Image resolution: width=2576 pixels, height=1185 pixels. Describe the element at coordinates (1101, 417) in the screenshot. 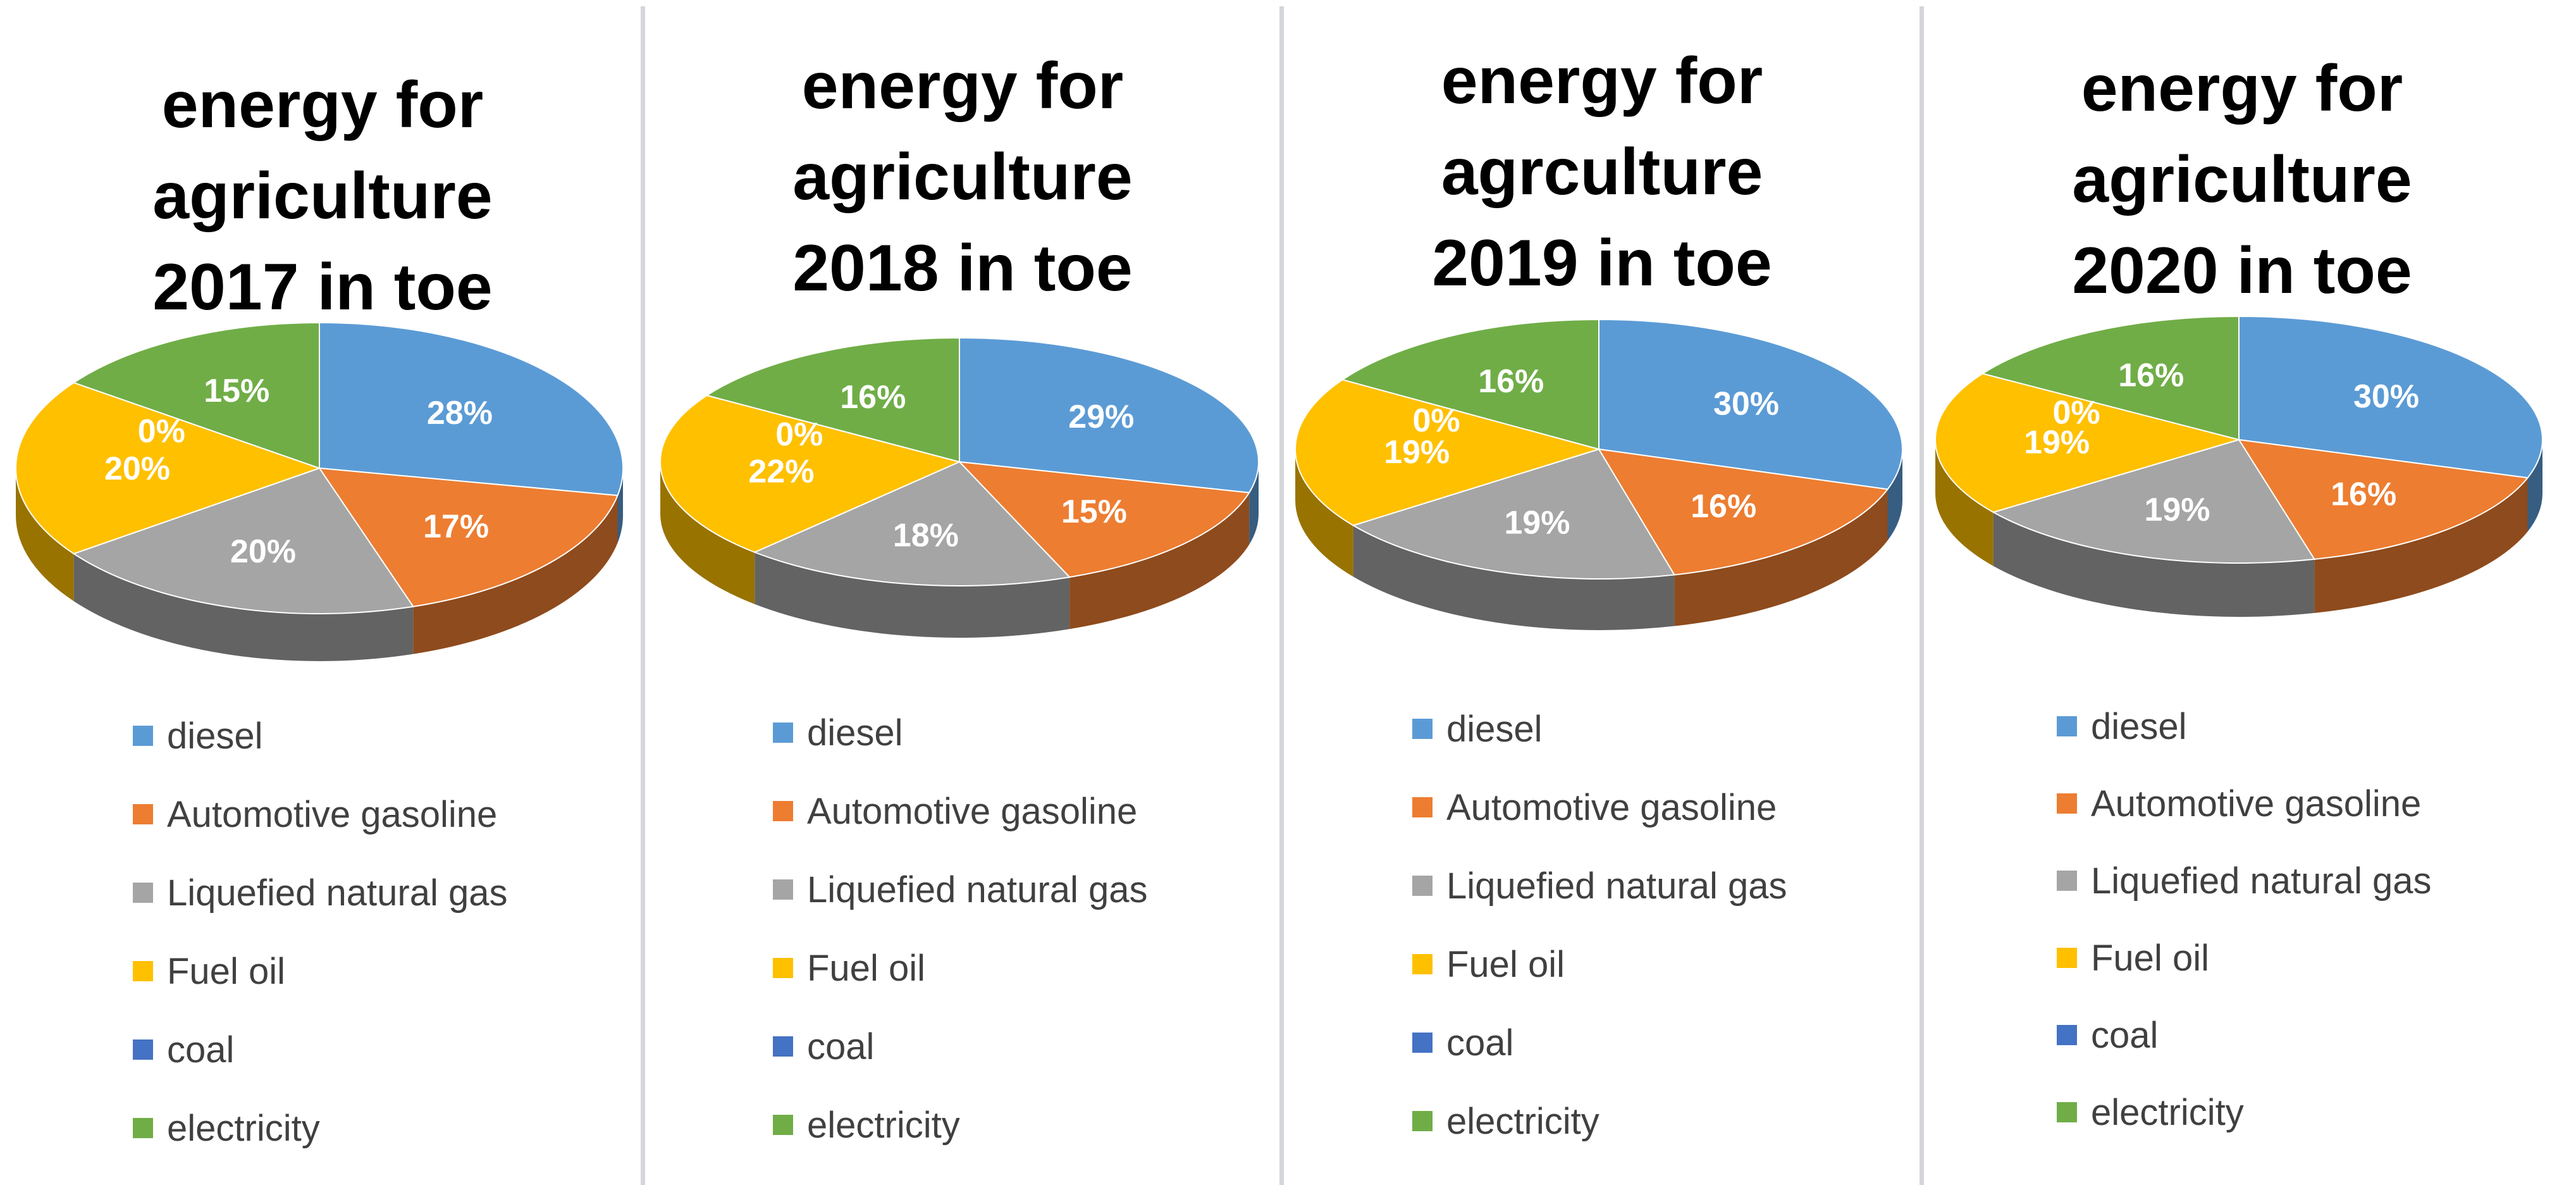

I see `data-label-diesel: 29%` at that location.